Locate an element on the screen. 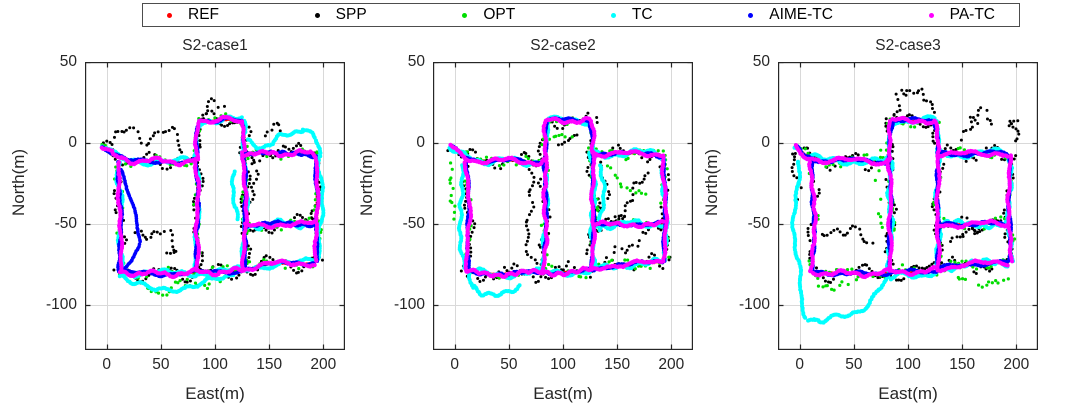 The image size is (1080, 412). legend-entry-ref: REF is located at coordinates (193, 15).